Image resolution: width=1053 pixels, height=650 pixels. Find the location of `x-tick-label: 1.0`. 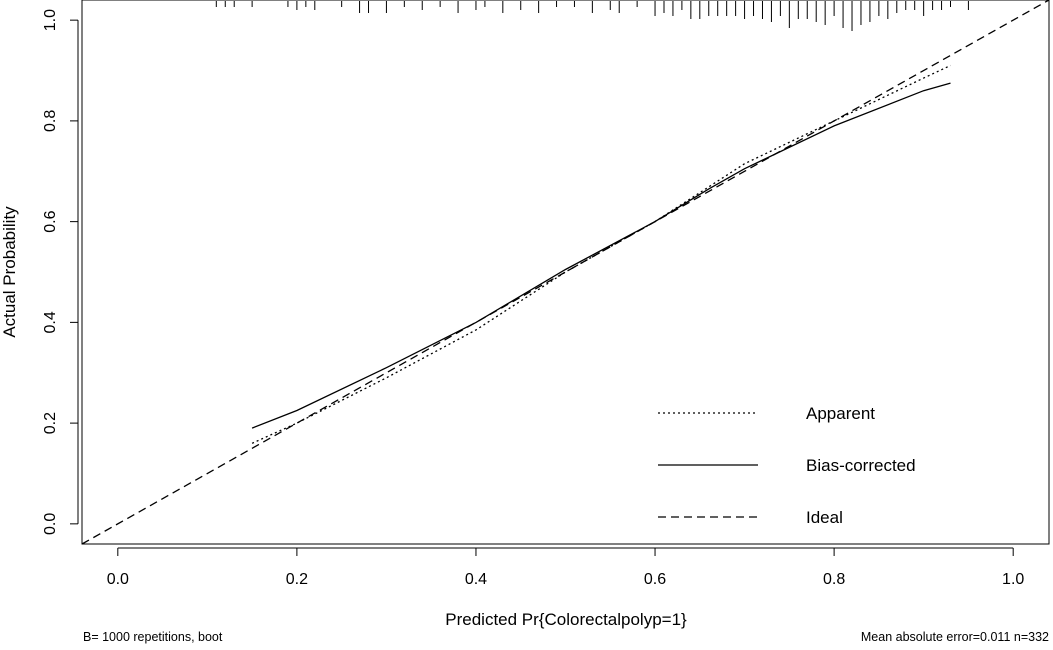

x-tick-label: 1.0 is located at coordinates (1013, 579).